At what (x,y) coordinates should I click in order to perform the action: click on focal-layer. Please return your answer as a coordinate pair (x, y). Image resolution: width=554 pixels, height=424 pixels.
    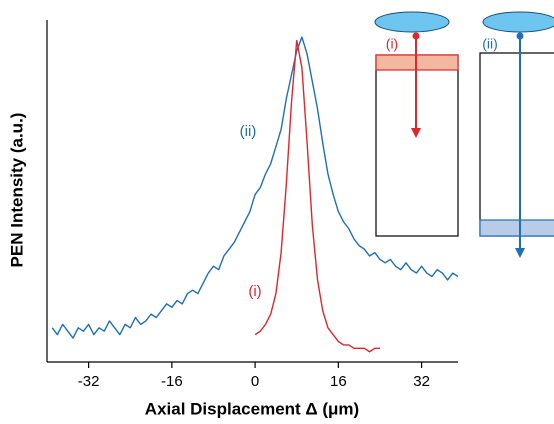
    Looking at the image, I should click on (516, 228).